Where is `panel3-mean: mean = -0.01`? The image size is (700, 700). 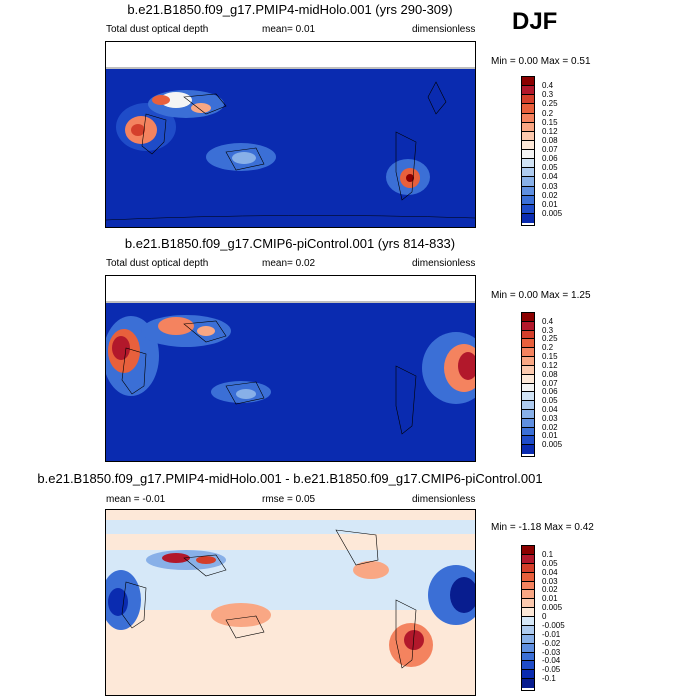
panel3-mean: mean = -0.01 is located at coordinates (136, 499).